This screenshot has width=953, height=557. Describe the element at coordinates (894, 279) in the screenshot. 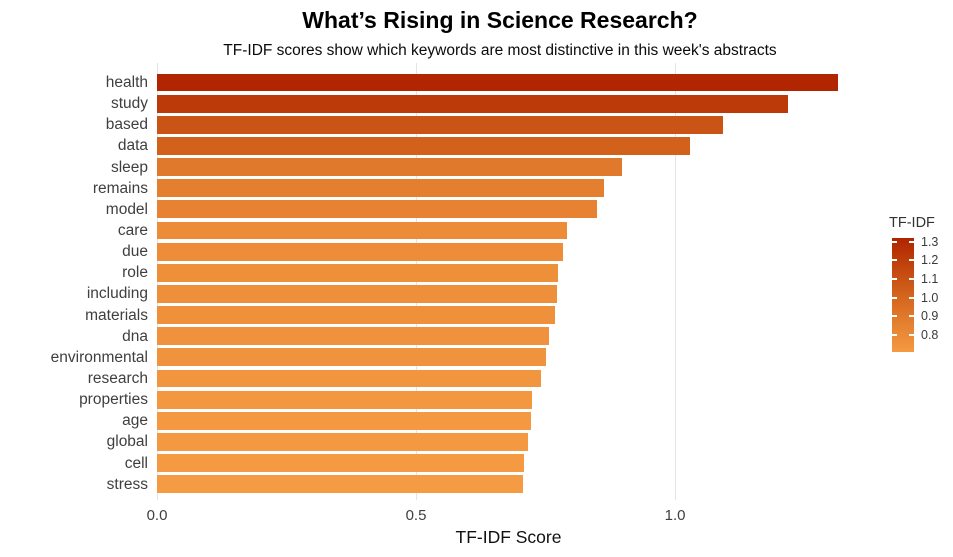

I see `legend-tick-mark-left-1.1` at that location.